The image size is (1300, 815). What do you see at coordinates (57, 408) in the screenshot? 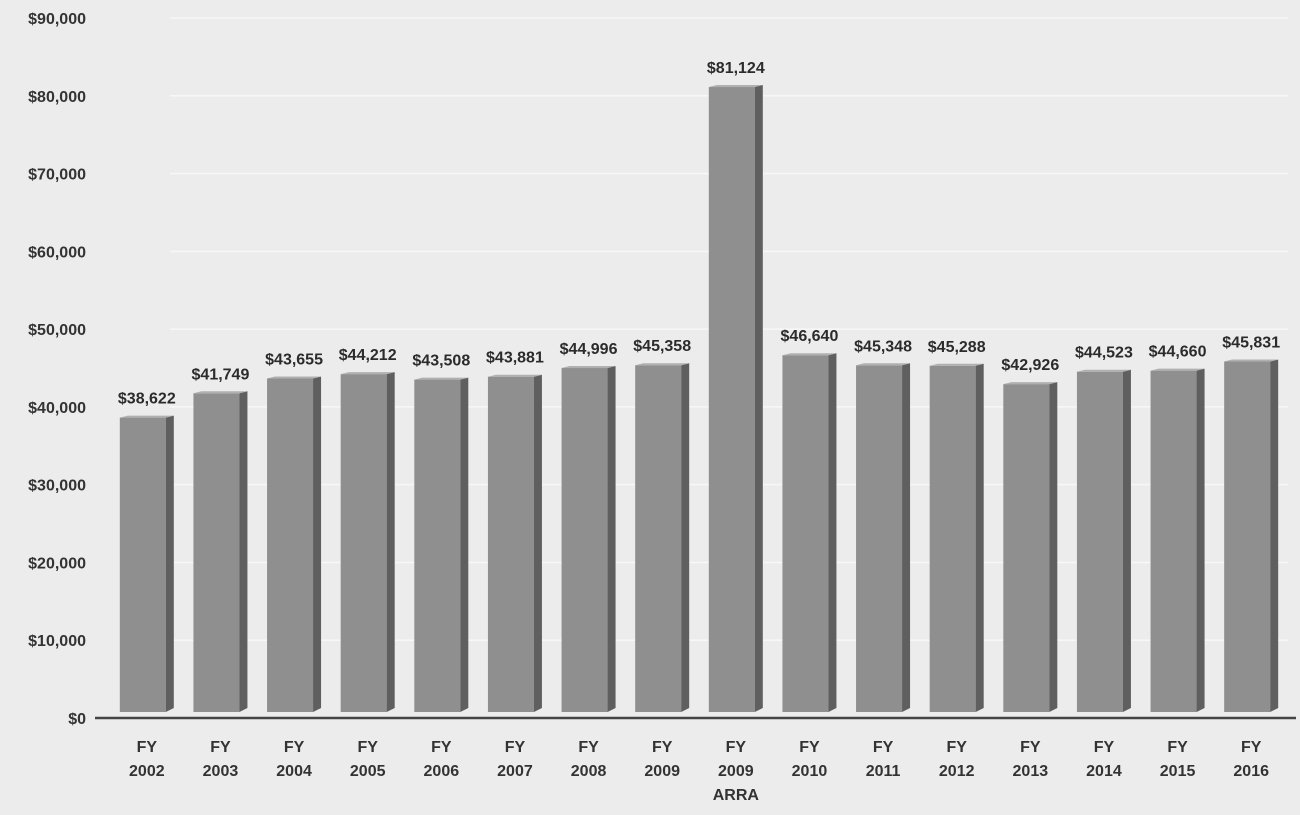
I see `y-tick-label: $40,000` at bounding box center [57, 408].